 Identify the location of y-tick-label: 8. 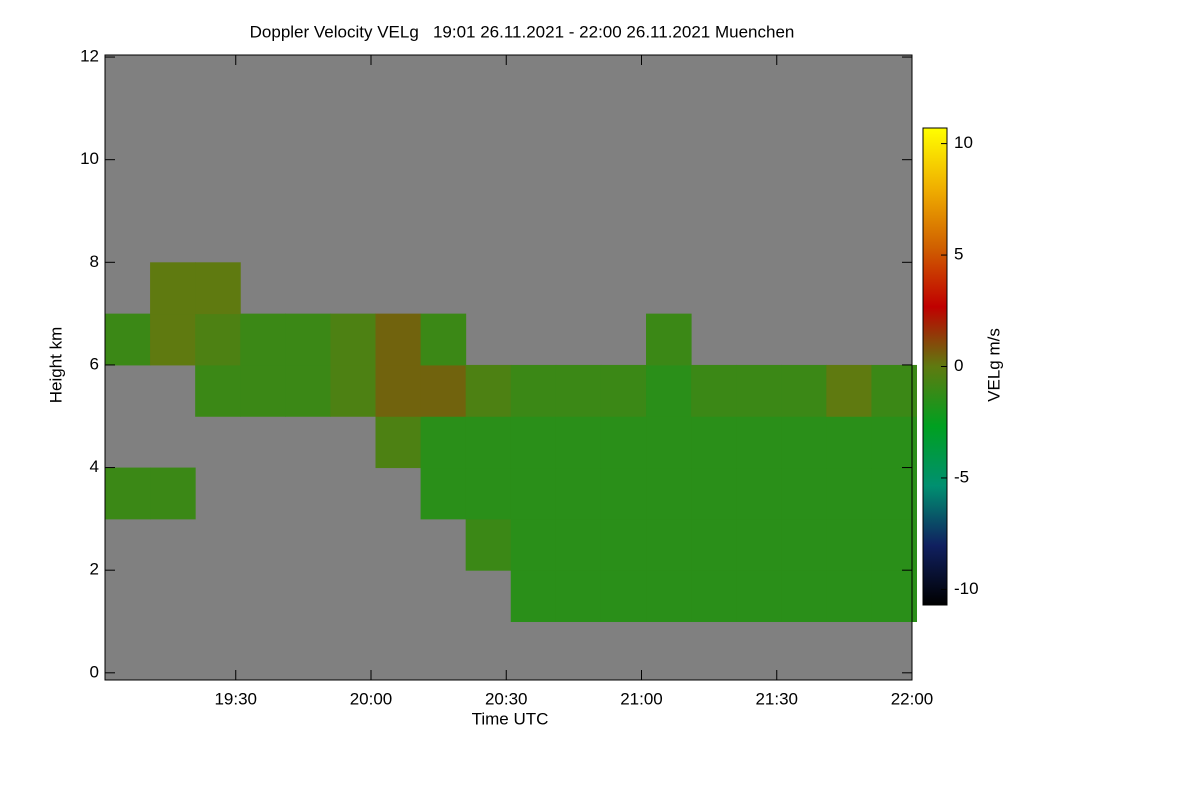
(94, 261).